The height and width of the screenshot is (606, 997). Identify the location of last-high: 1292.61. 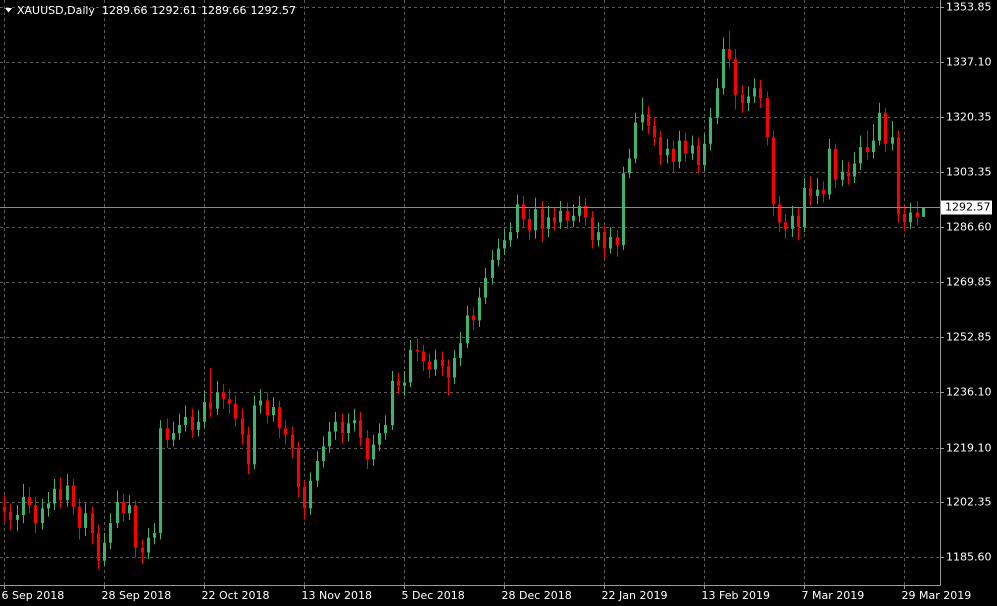
(174, 10).